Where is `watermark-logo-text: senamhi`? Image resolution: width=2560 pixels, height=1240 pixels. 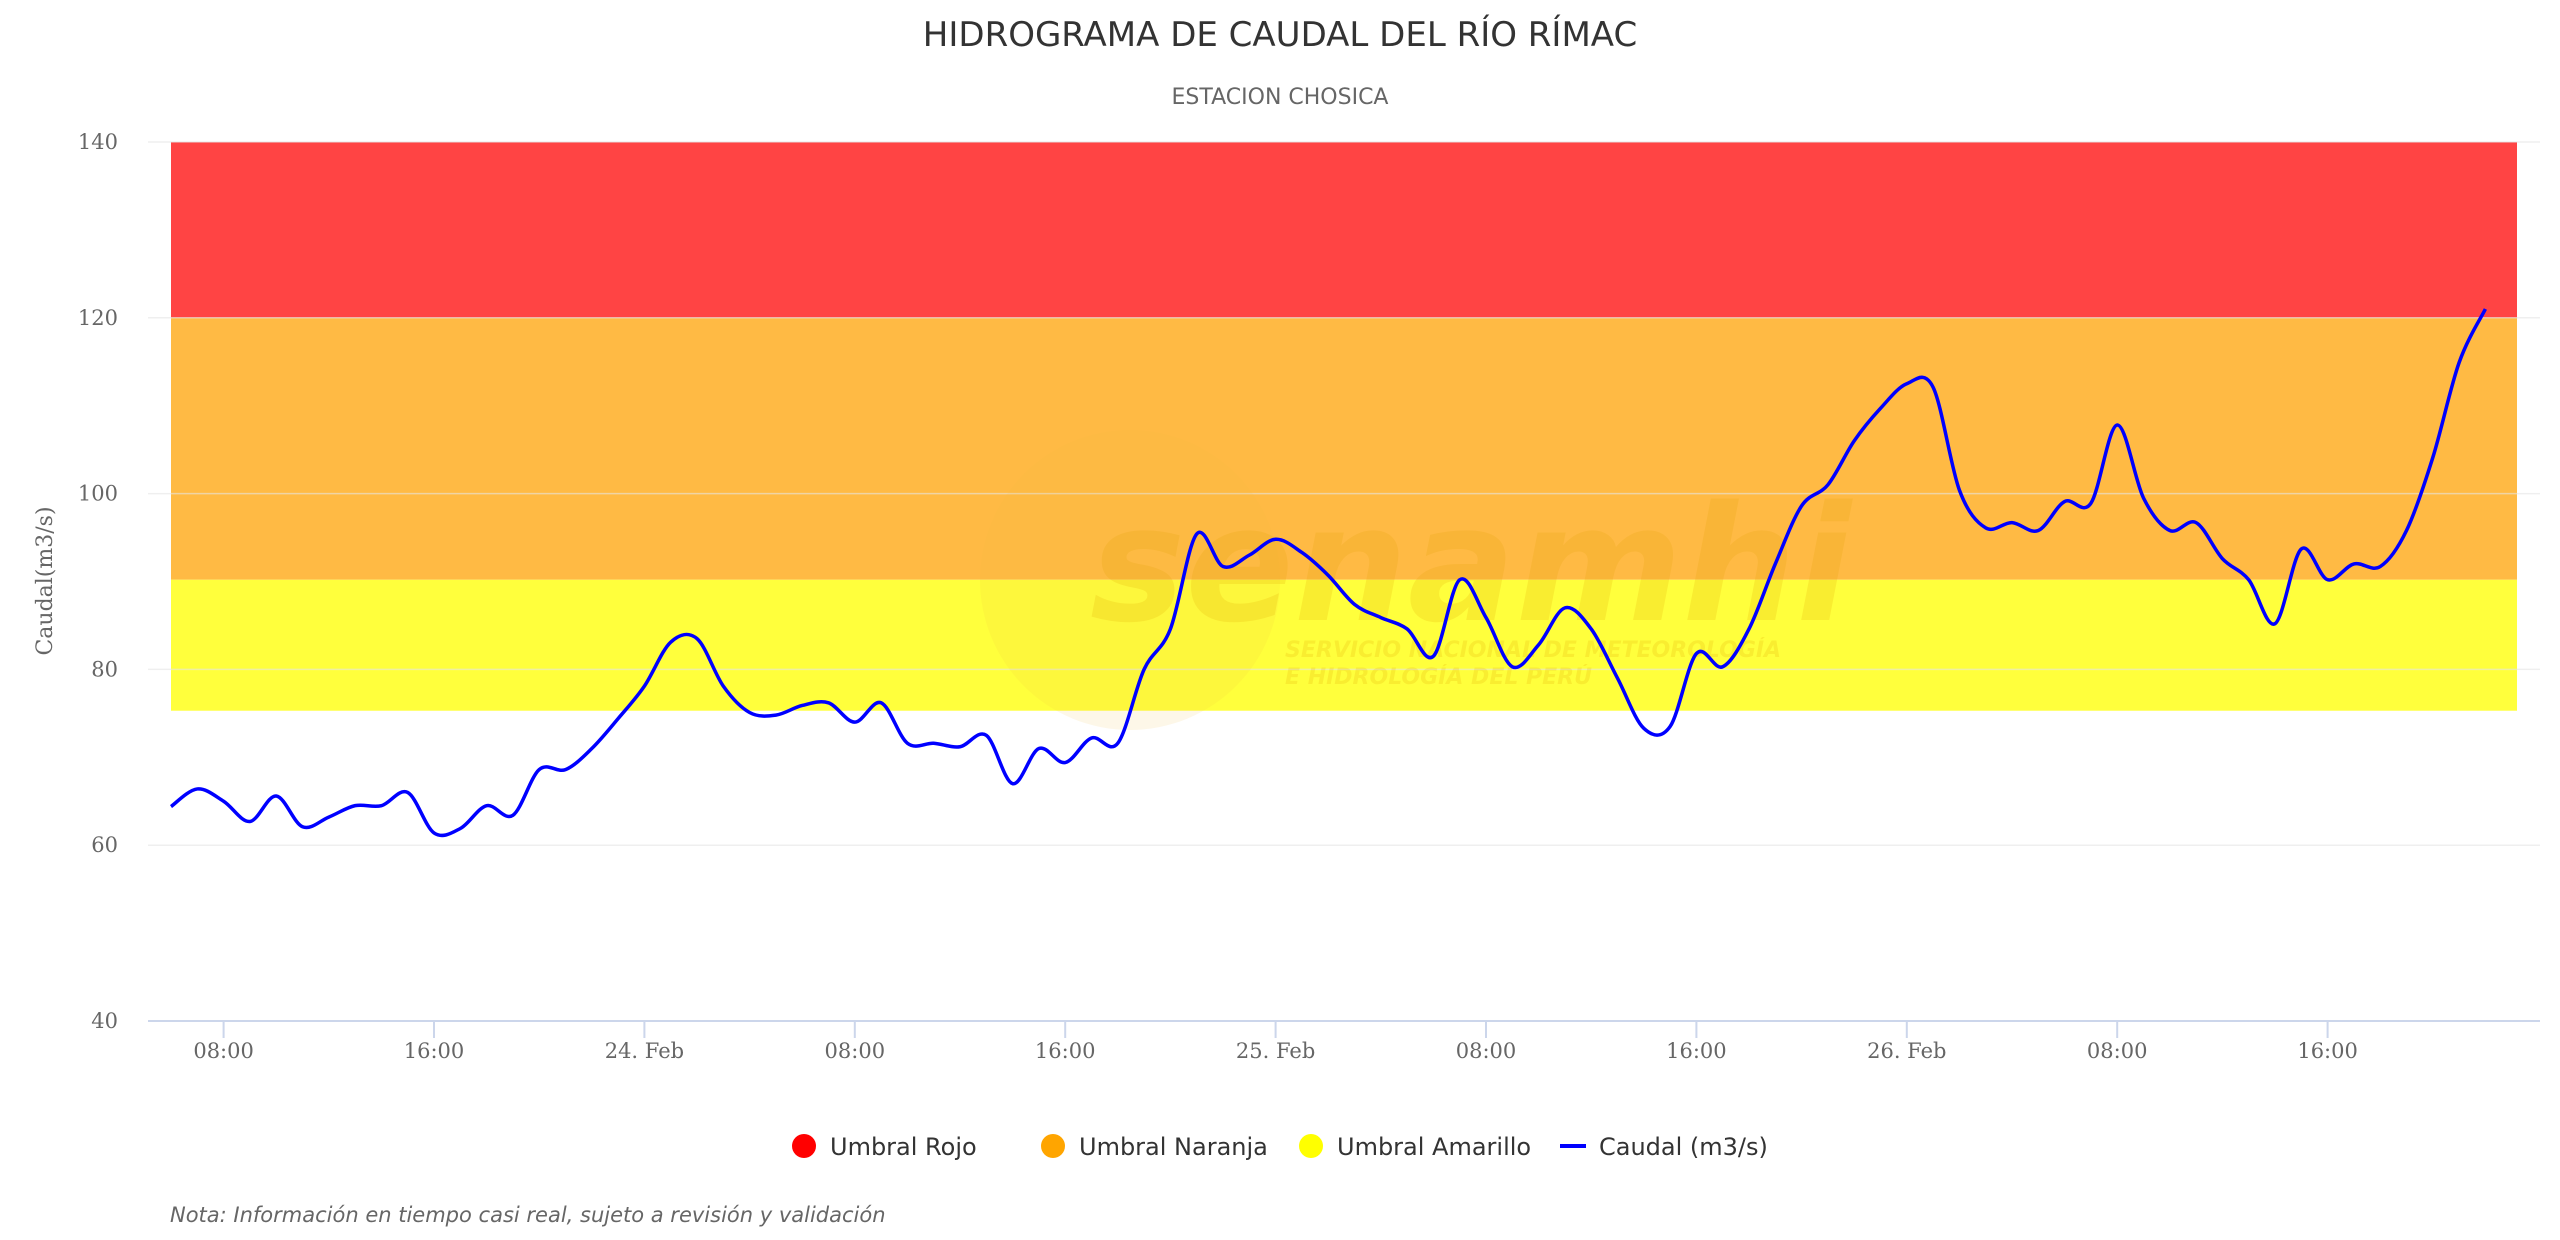 watermark-logo-text: senamhi is located at coordinates (1471, 564).